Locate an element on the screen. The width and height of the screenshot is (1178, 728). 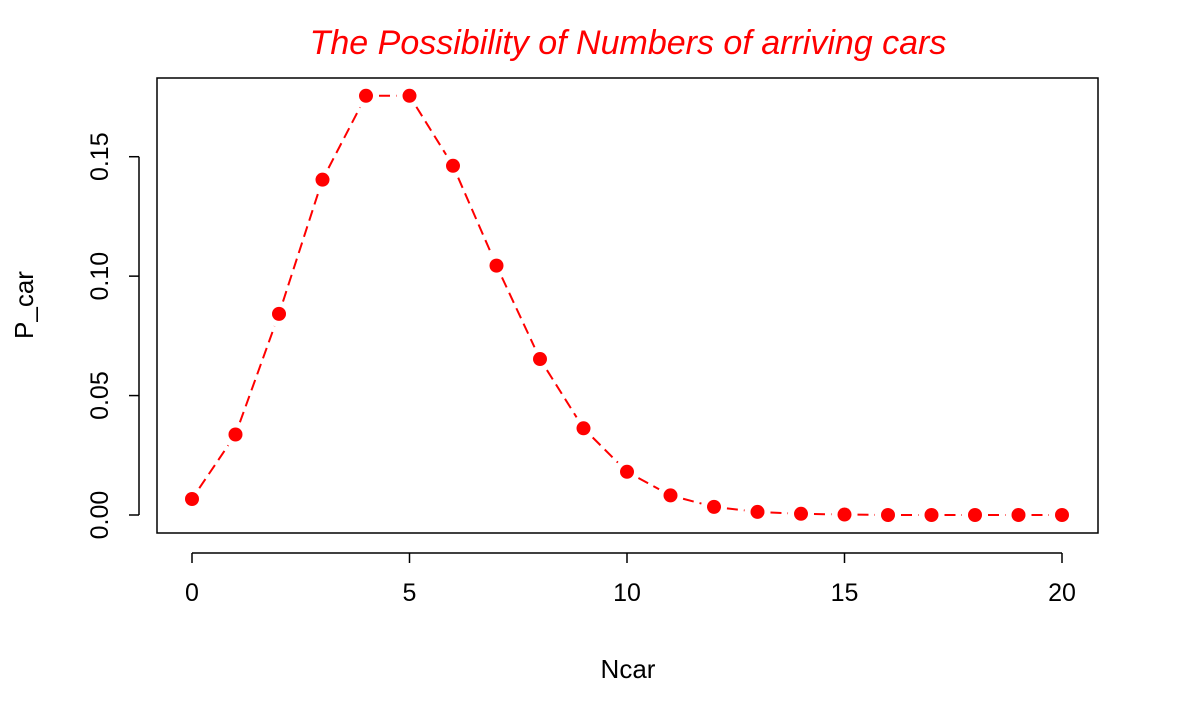
x-axis: 0 5 10 15 20 is located at coordinates (630, 579).